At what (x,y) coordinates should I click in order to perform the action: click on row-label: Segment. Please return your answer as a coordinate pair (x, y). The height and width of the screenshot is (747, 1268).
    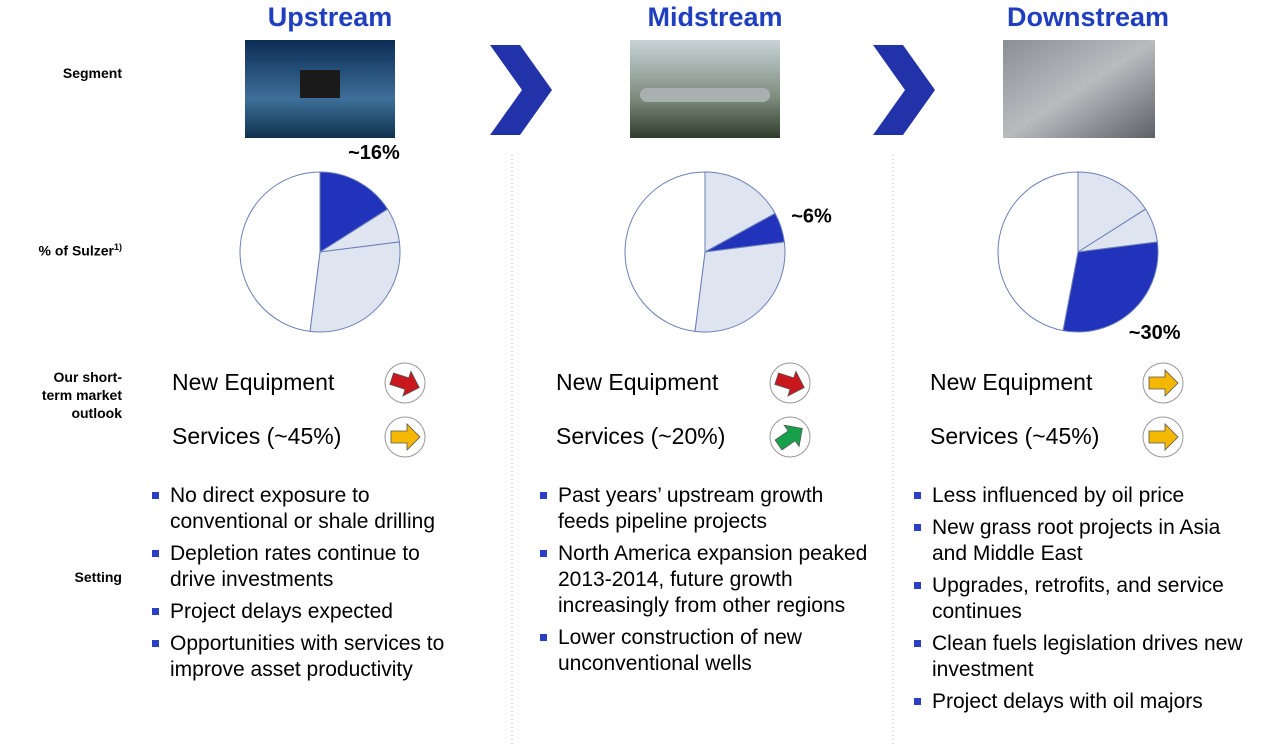
    Looking at the image, I should click on (92, 73).